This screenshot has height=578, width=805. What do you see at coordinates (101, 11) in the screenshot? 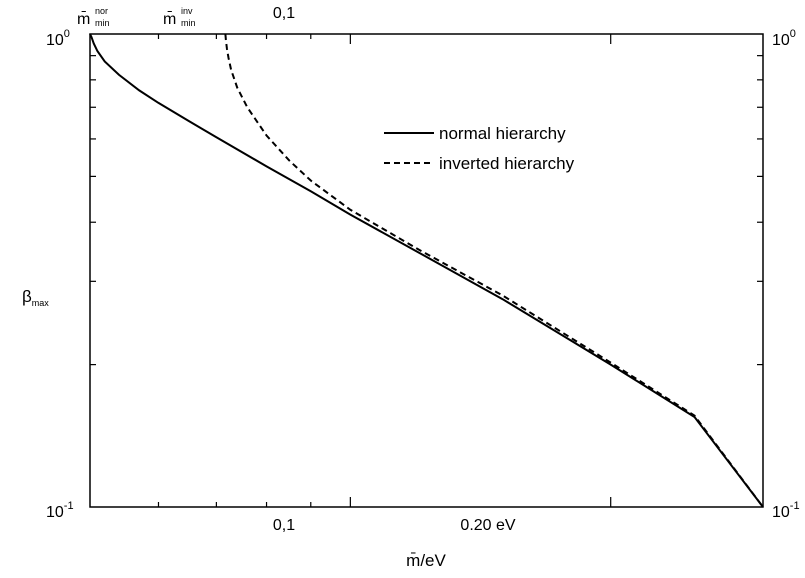
I see `top-label-m-nor-sup: nor` at bounding box center [101, 11].